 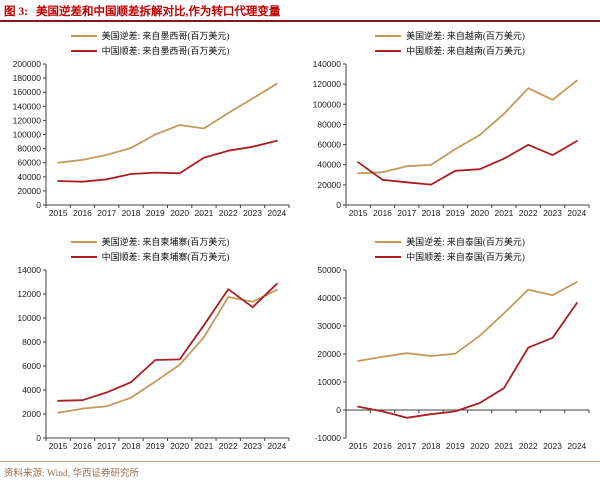 I want to click on legend-label: 中国顺差: 来自泰国(百万美元), so click(x=465, y=257).